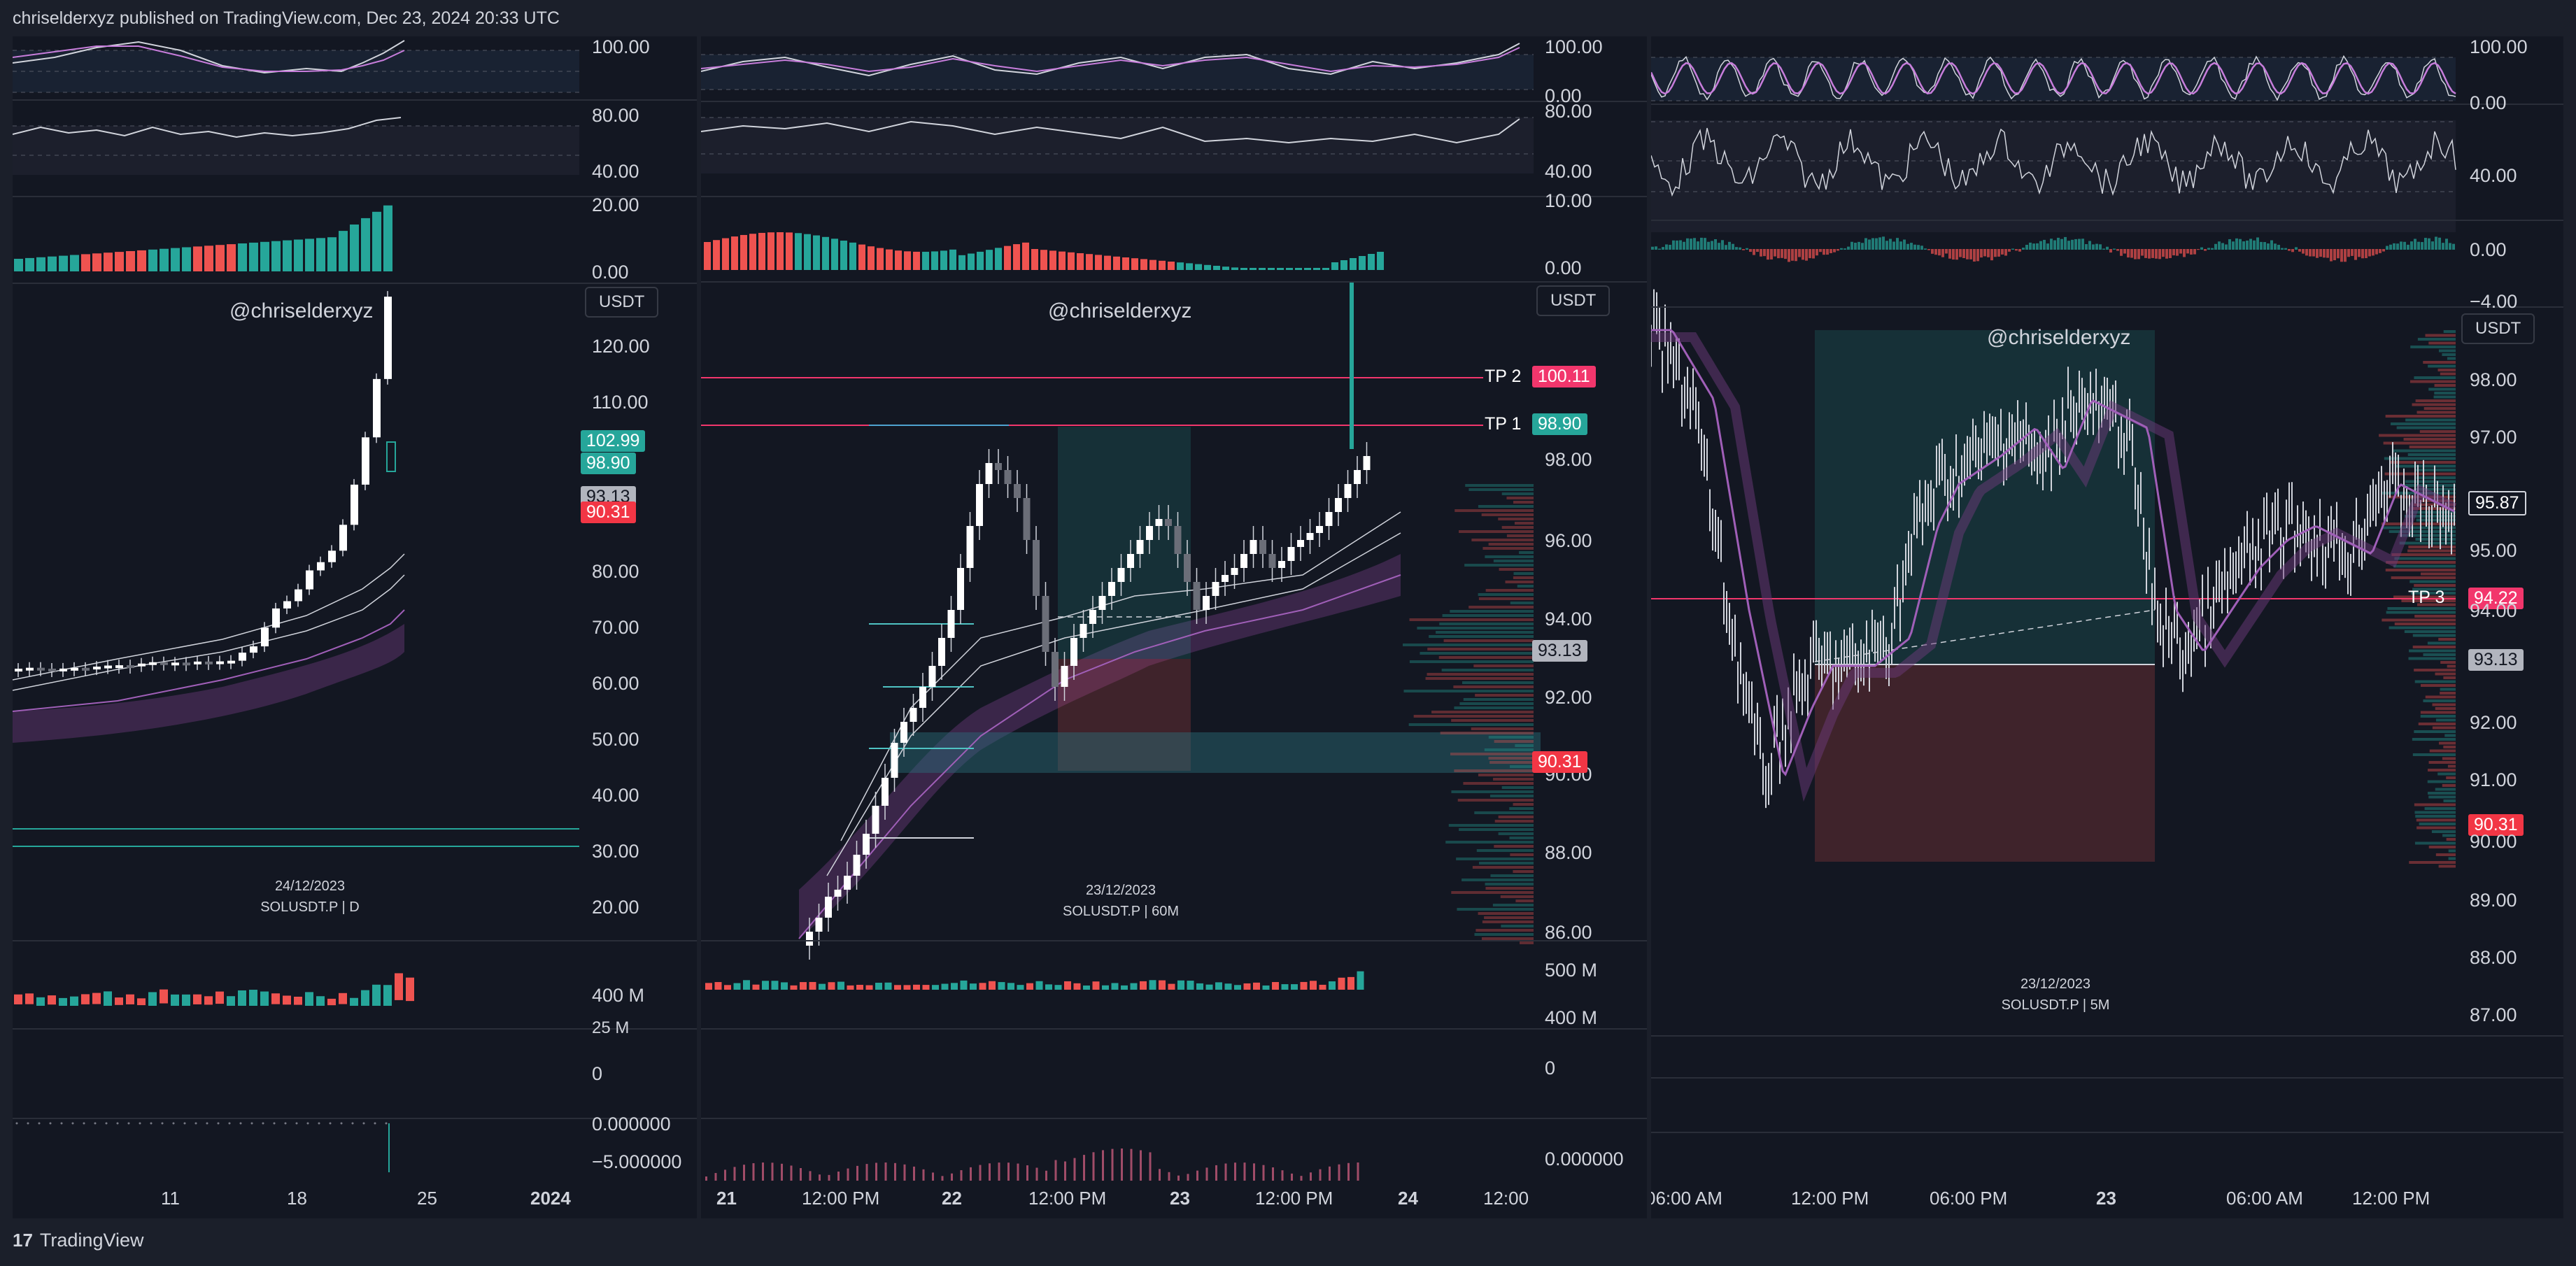 The width and height of the screenshot is (2576, 1266). I want to click on volume-axis-label: 400 M, so click(618, 995).